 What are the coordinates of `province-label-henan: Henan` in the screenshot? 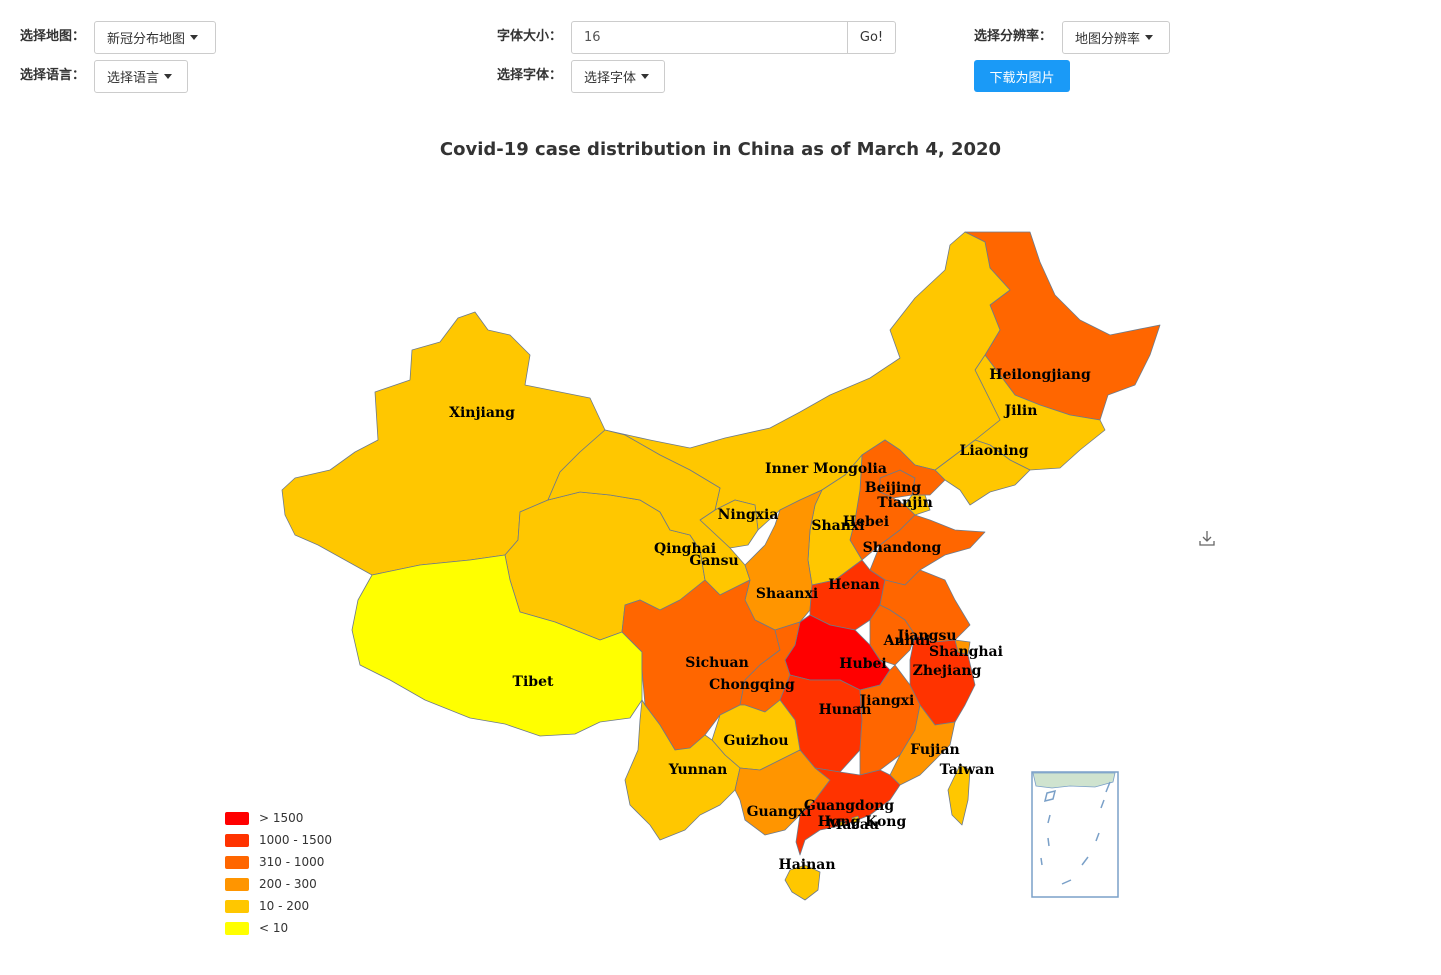 It's located at (854, 585).